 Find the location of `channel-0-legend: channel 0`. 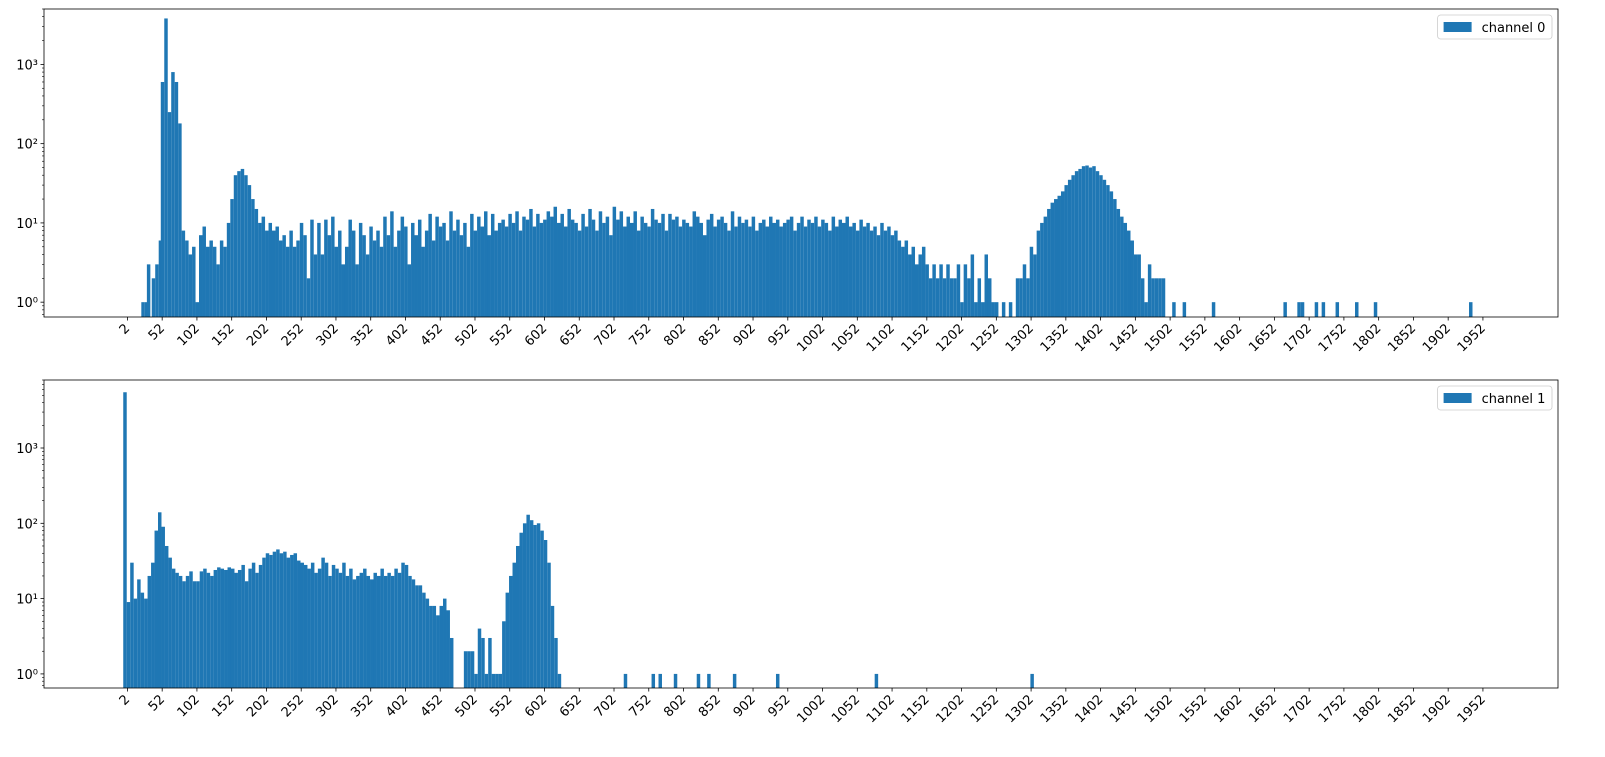

channel-0-legend: channel 0 is located at coordinates (1495, 27).